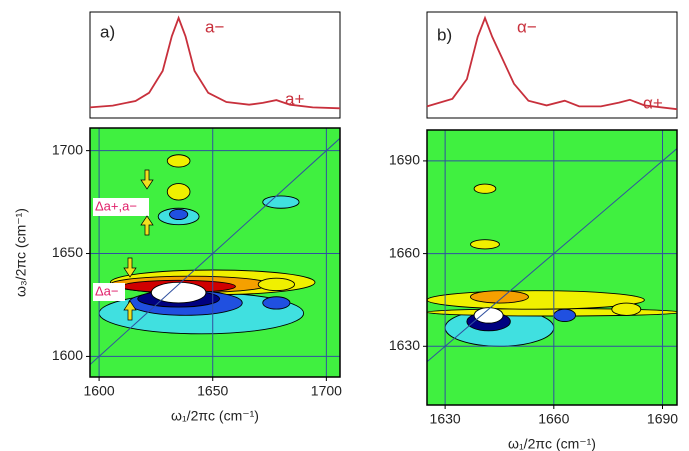 Image resolution: width=689 pixels, height=451 pixels. I want to click on y-tick-label: 1700, so click(67, 149).